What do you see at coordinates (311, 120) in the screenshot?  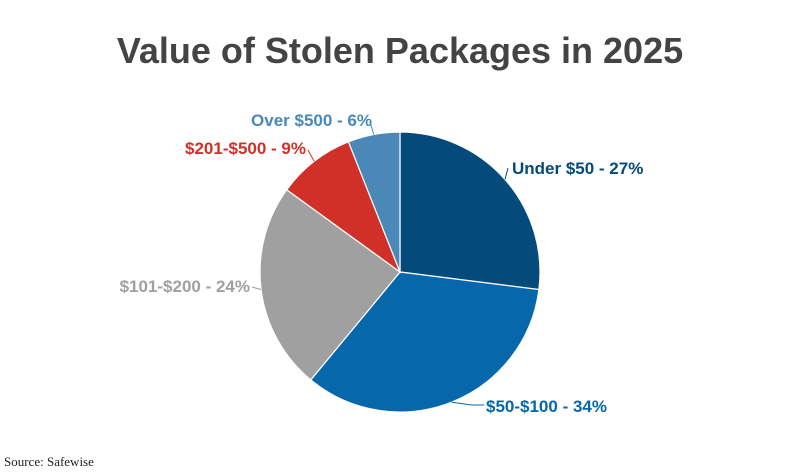 I see `slice-label: Over $500 - 6%` at bounding box center [311, 120].